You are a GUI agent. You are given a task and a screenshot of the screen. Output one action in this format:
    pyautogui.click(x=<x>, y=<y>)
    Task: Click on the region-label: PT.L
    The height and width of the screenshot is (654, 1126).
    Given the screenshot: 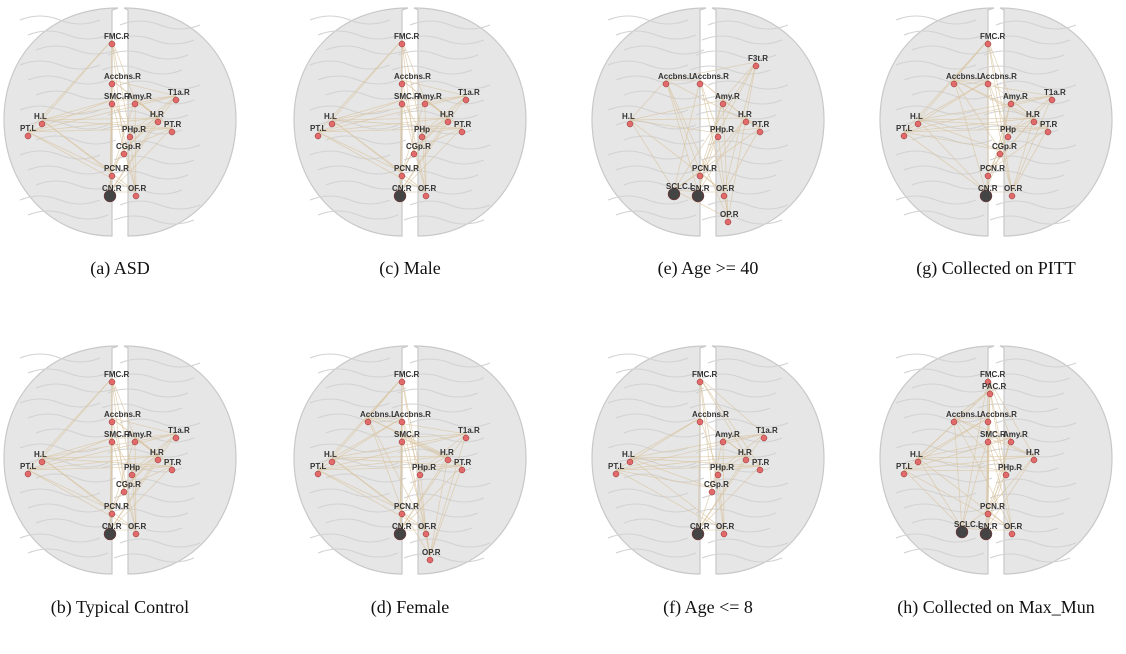 What is the action you would take?
    pyautogui.click(x=318, y=466)
    